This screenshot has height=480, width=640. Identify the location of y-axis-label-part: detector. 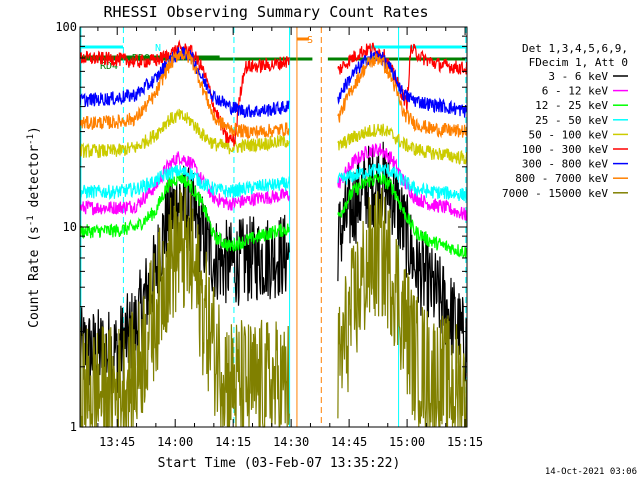
(34, 180).